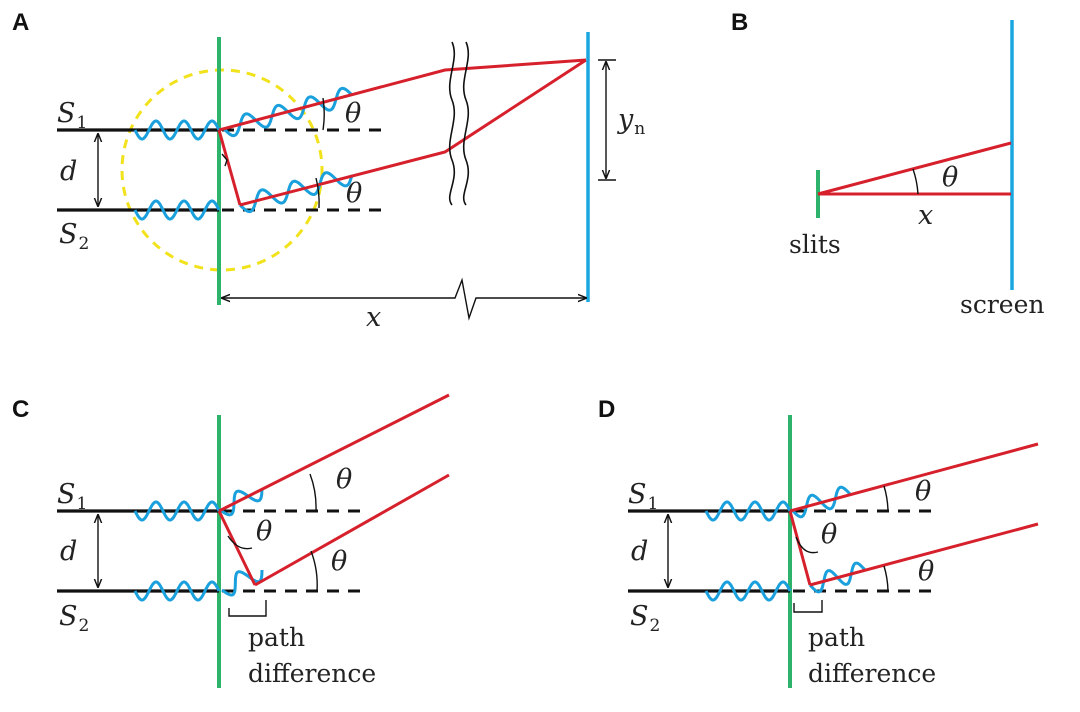  I want to click on panel-d-label: D, so click(606, 409).